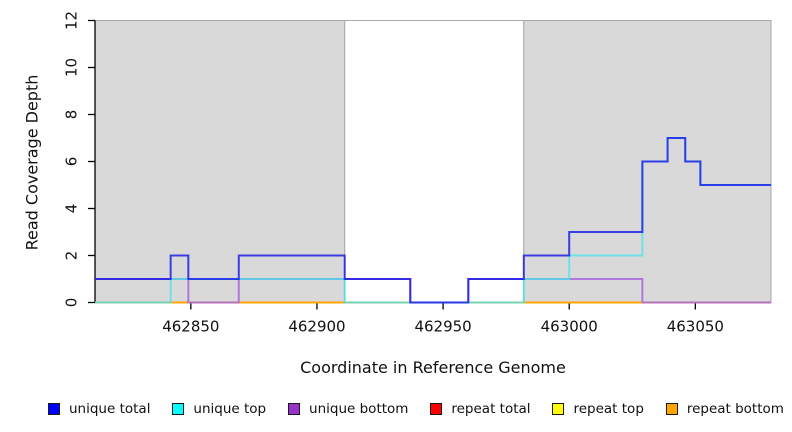 The image size is (792, 432). I want to click on legend-item: unique total, so click(99, 409).